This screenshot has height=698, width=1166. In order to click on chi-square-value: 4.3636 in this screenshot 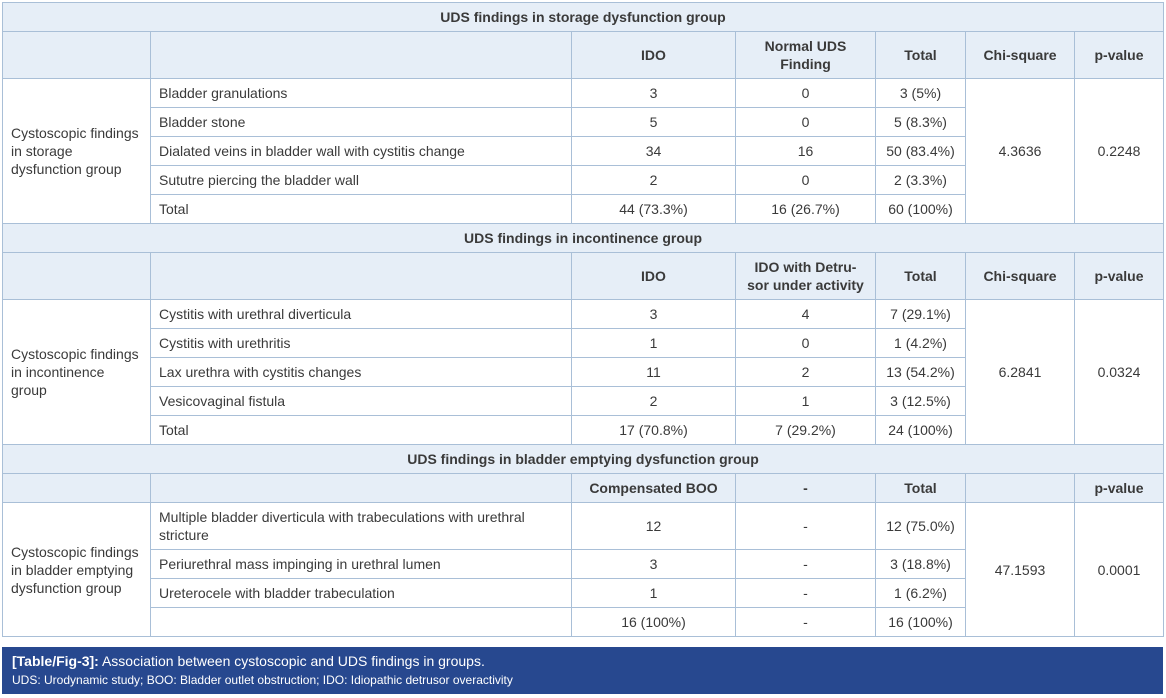, I will do `click(1020, 151)`.